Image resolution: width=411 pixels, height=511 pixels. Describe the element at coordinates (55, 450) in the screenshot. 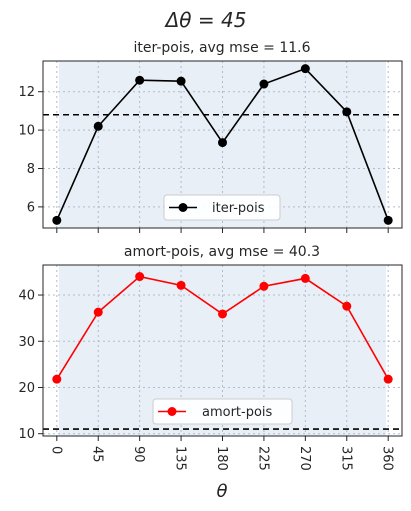

I see `x-tick-label-0: 0` at that location.